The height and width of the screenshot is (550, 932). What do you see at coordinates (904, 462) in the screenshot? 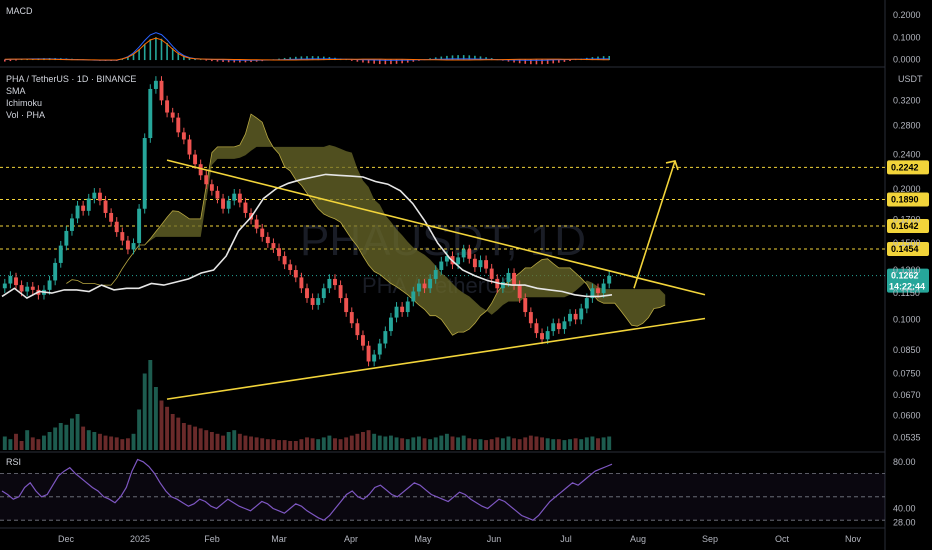
I see `rsi-tick-label: 80.00` at bounding box center [904, 462].